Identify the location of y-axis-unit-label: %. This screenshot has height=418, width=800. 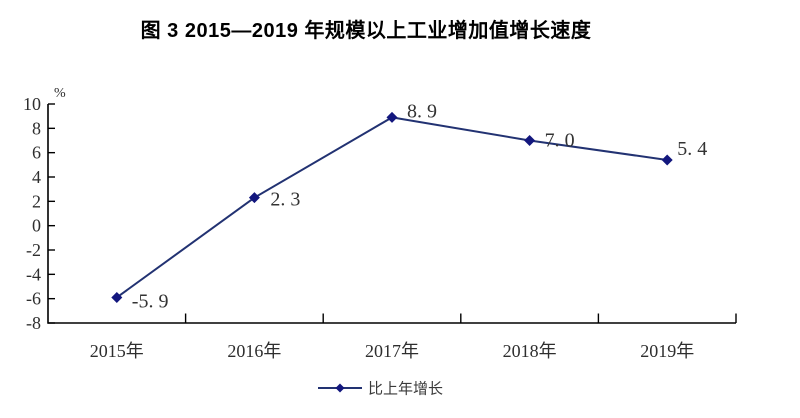
(60, 93).